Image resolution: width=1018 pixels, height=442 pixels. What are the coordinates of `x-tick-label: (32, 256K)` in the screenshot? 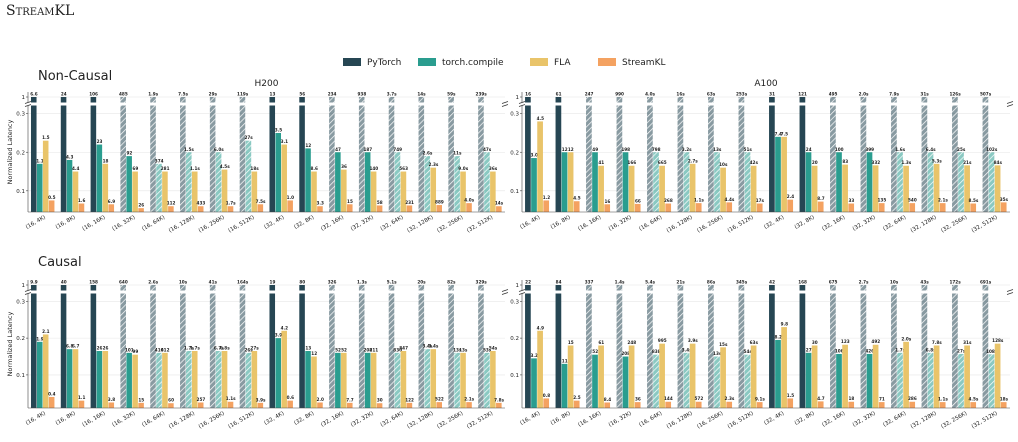 It's located at (954, 421).